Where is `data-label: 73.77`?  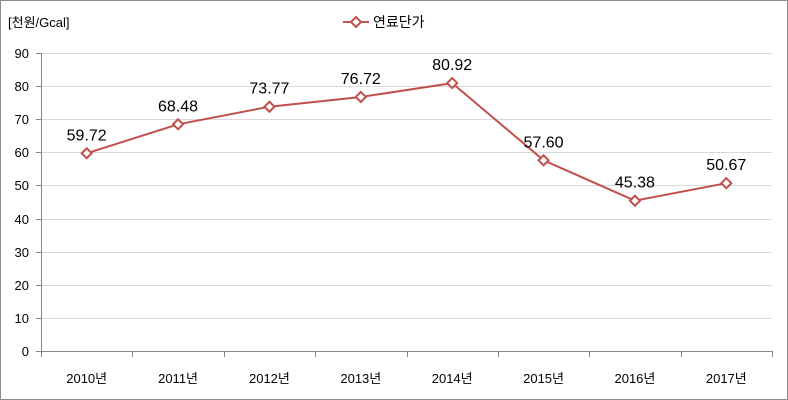 data-label: 73.77 is located at coordinates (269, 89).